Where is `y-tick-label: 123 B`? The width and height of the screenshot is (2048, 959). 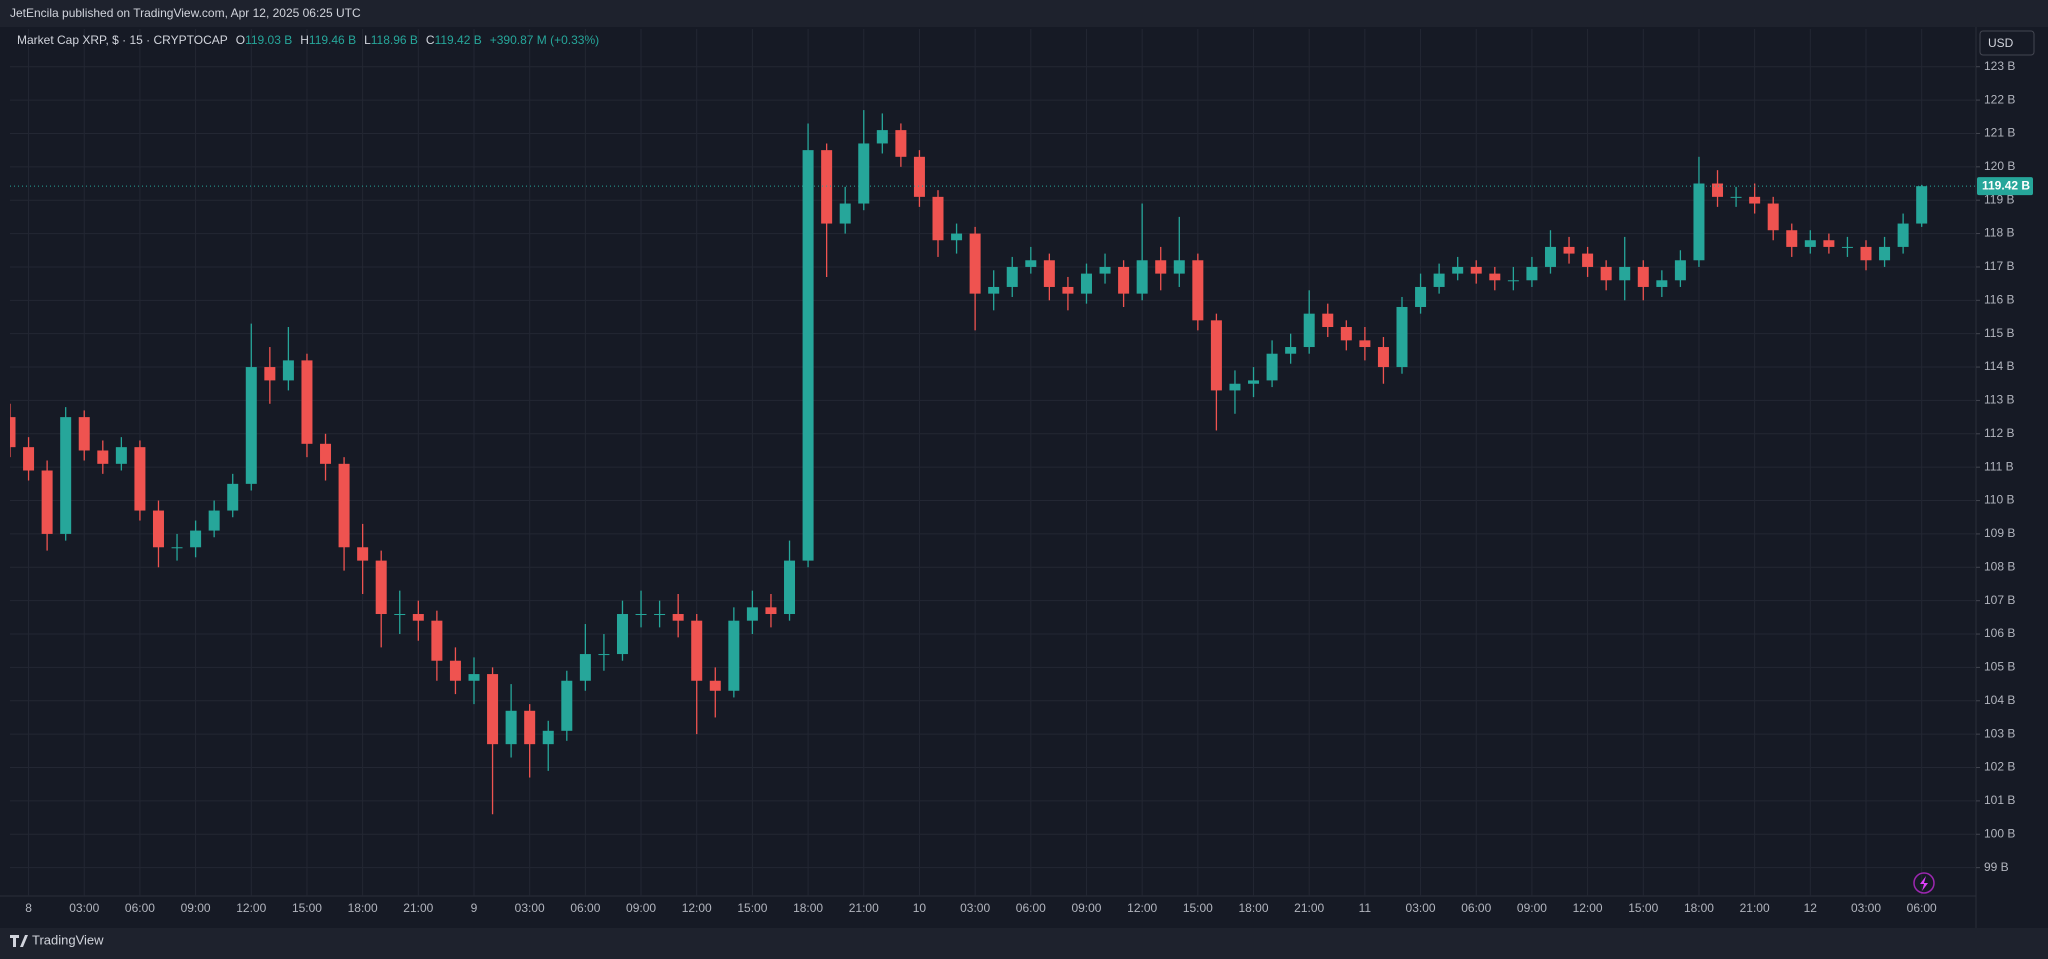 y-tick-label: 123 B is located at coordinates (1999, 66).